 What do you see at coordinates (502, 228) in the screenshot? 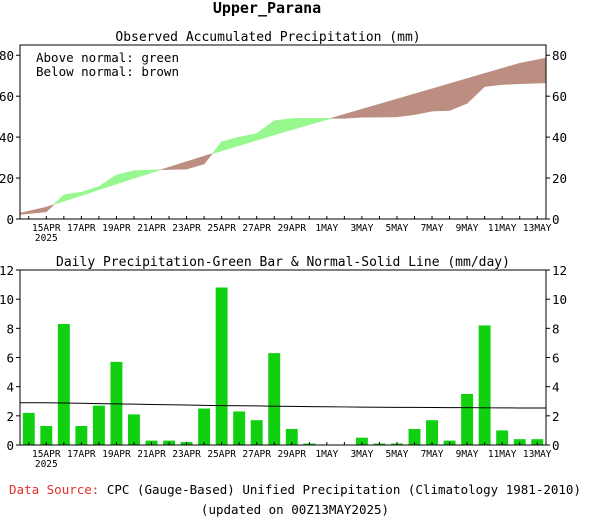
I see `accum-xtick-label: 11MAY` at bounding box center [502, 228].